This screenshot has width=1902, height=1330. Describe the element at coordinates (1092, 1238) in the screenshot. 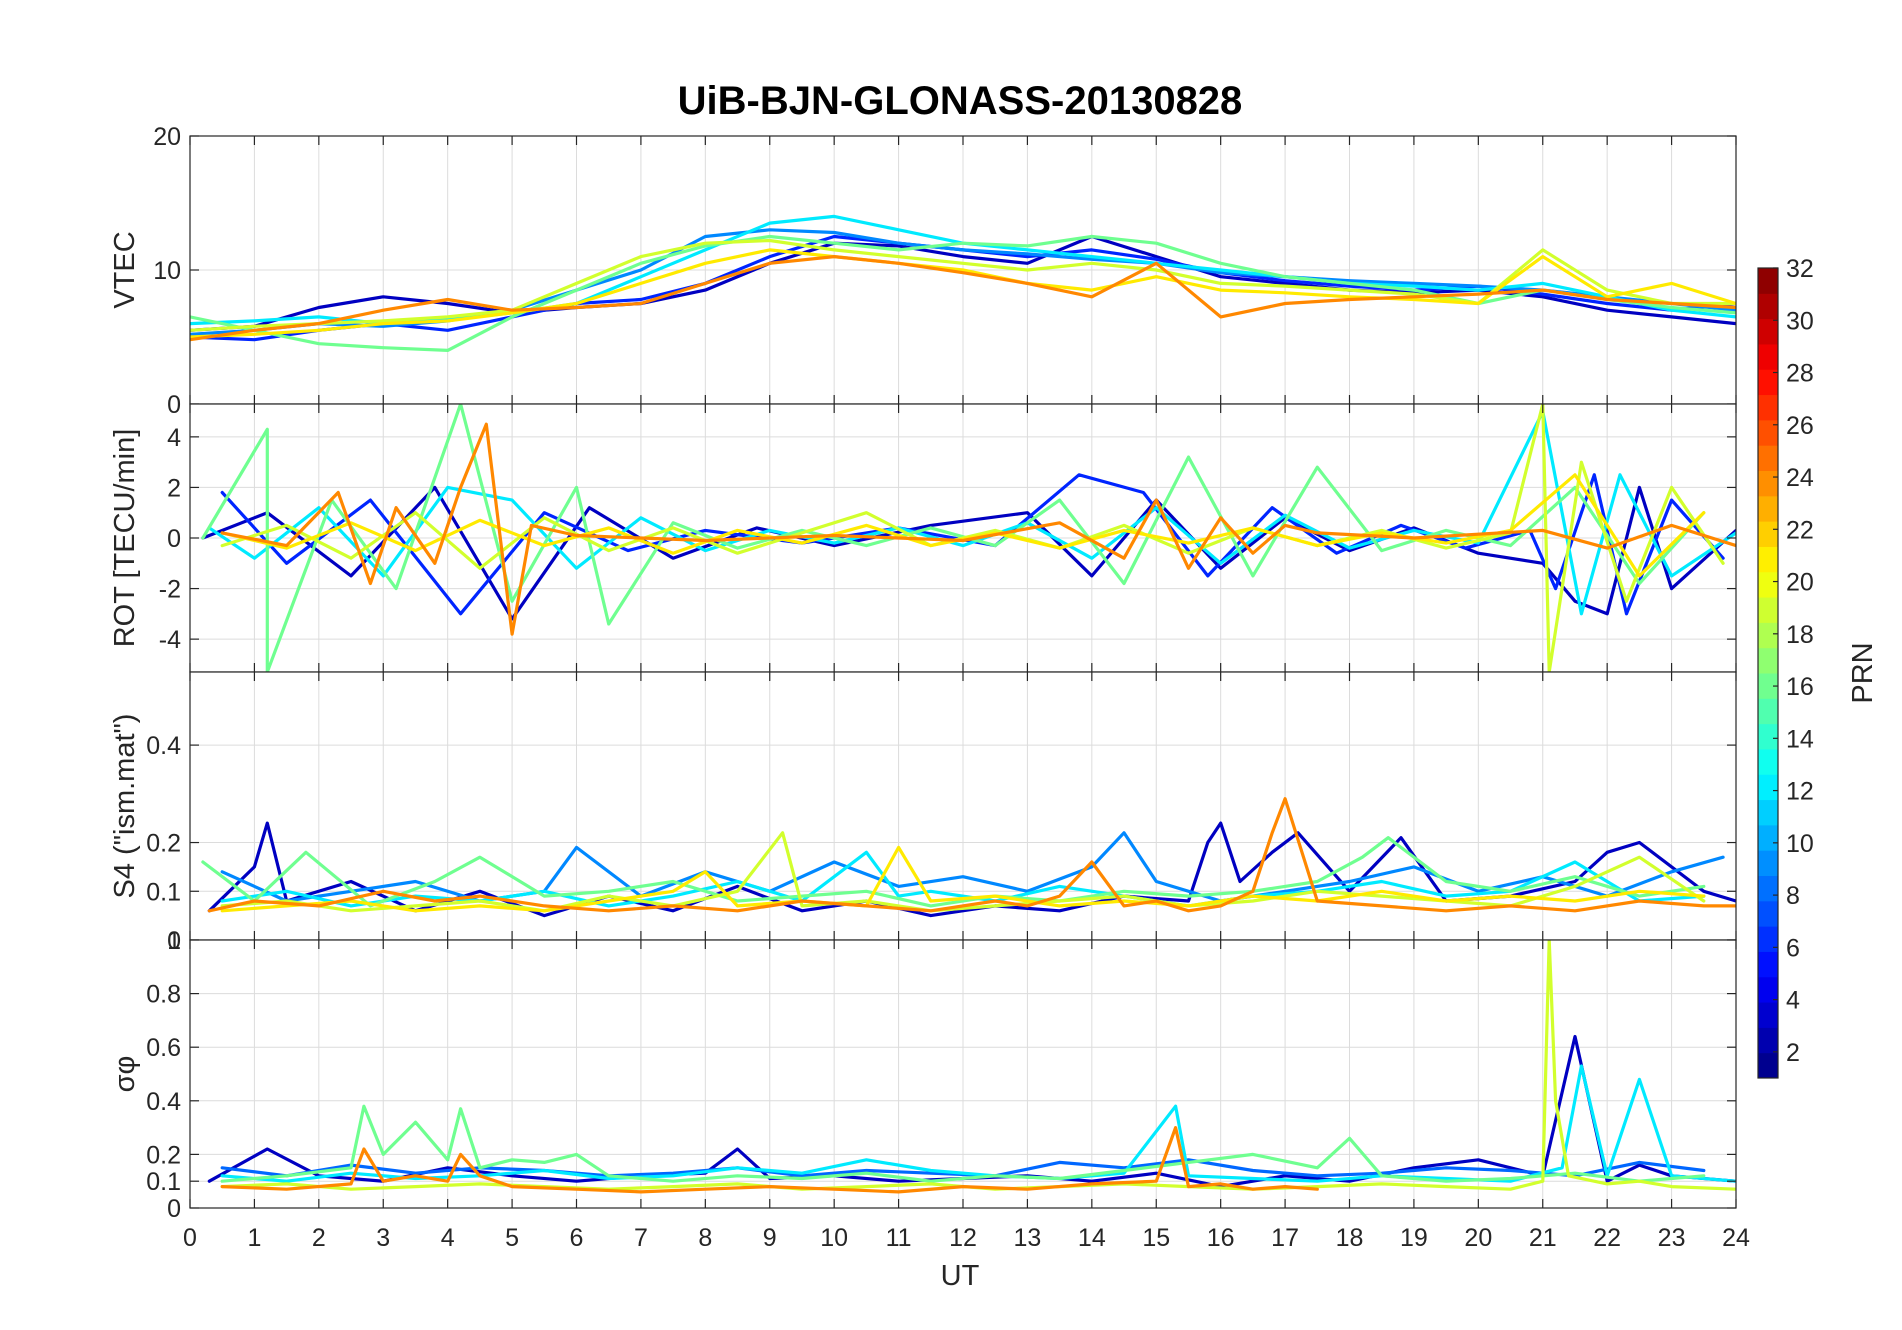

I see `x-tick-label: 14` at that location.